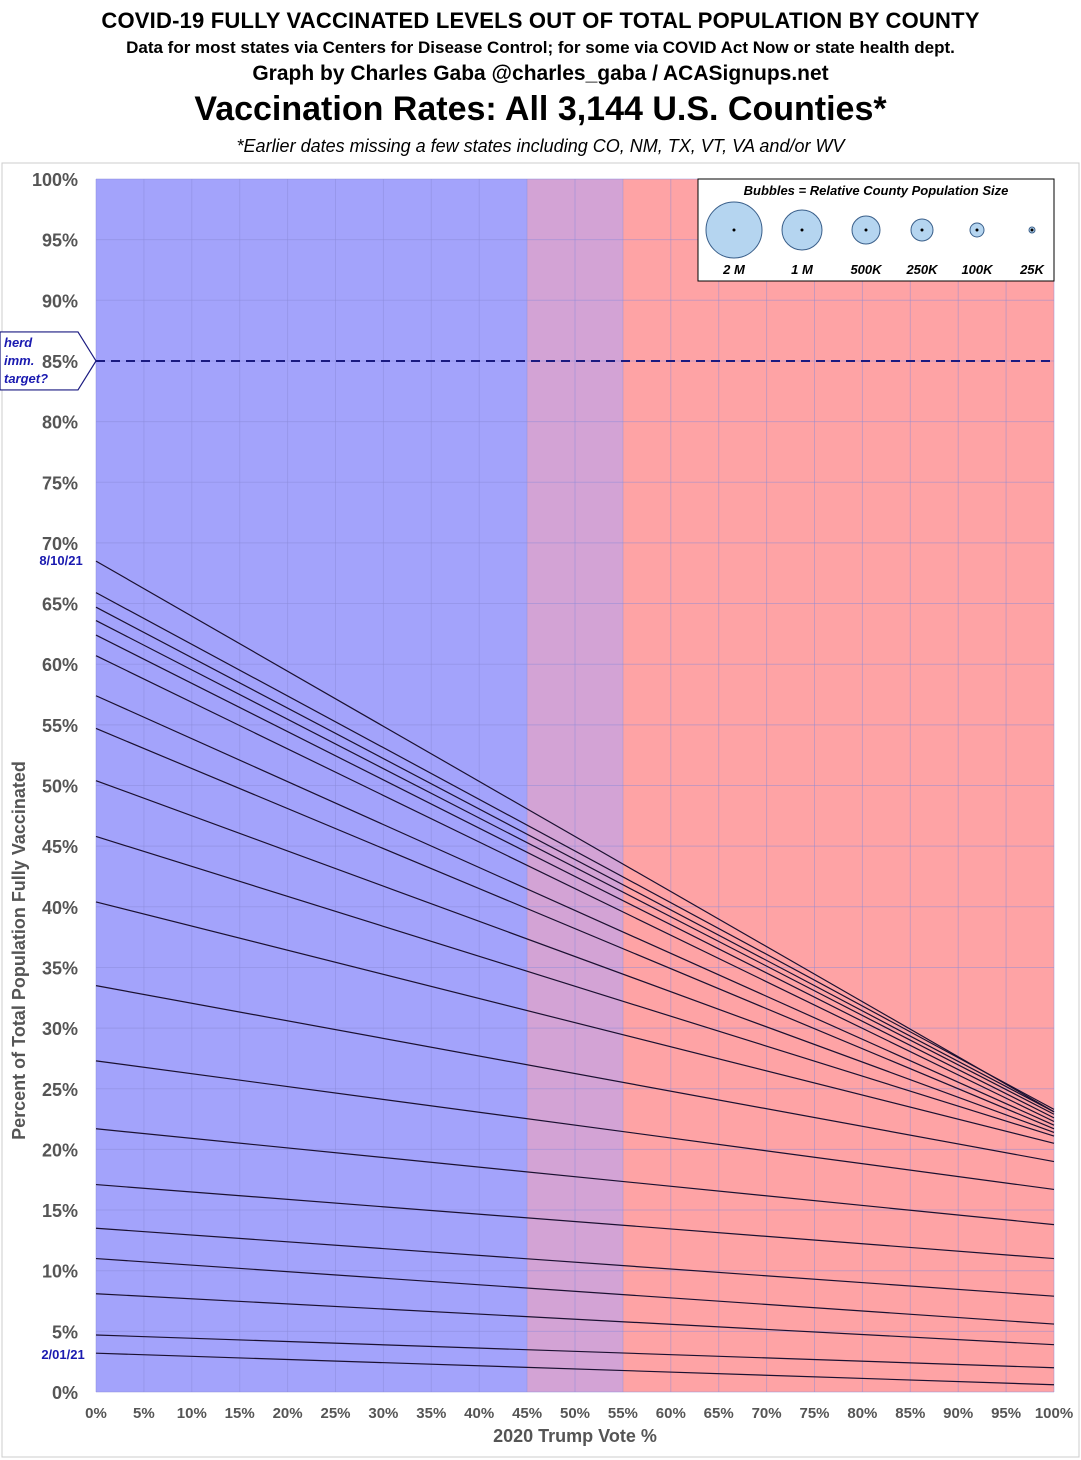  Describe the element at coordinates (60, 605) in the screenshot. I see `y-tick-label: 65%` at that location.